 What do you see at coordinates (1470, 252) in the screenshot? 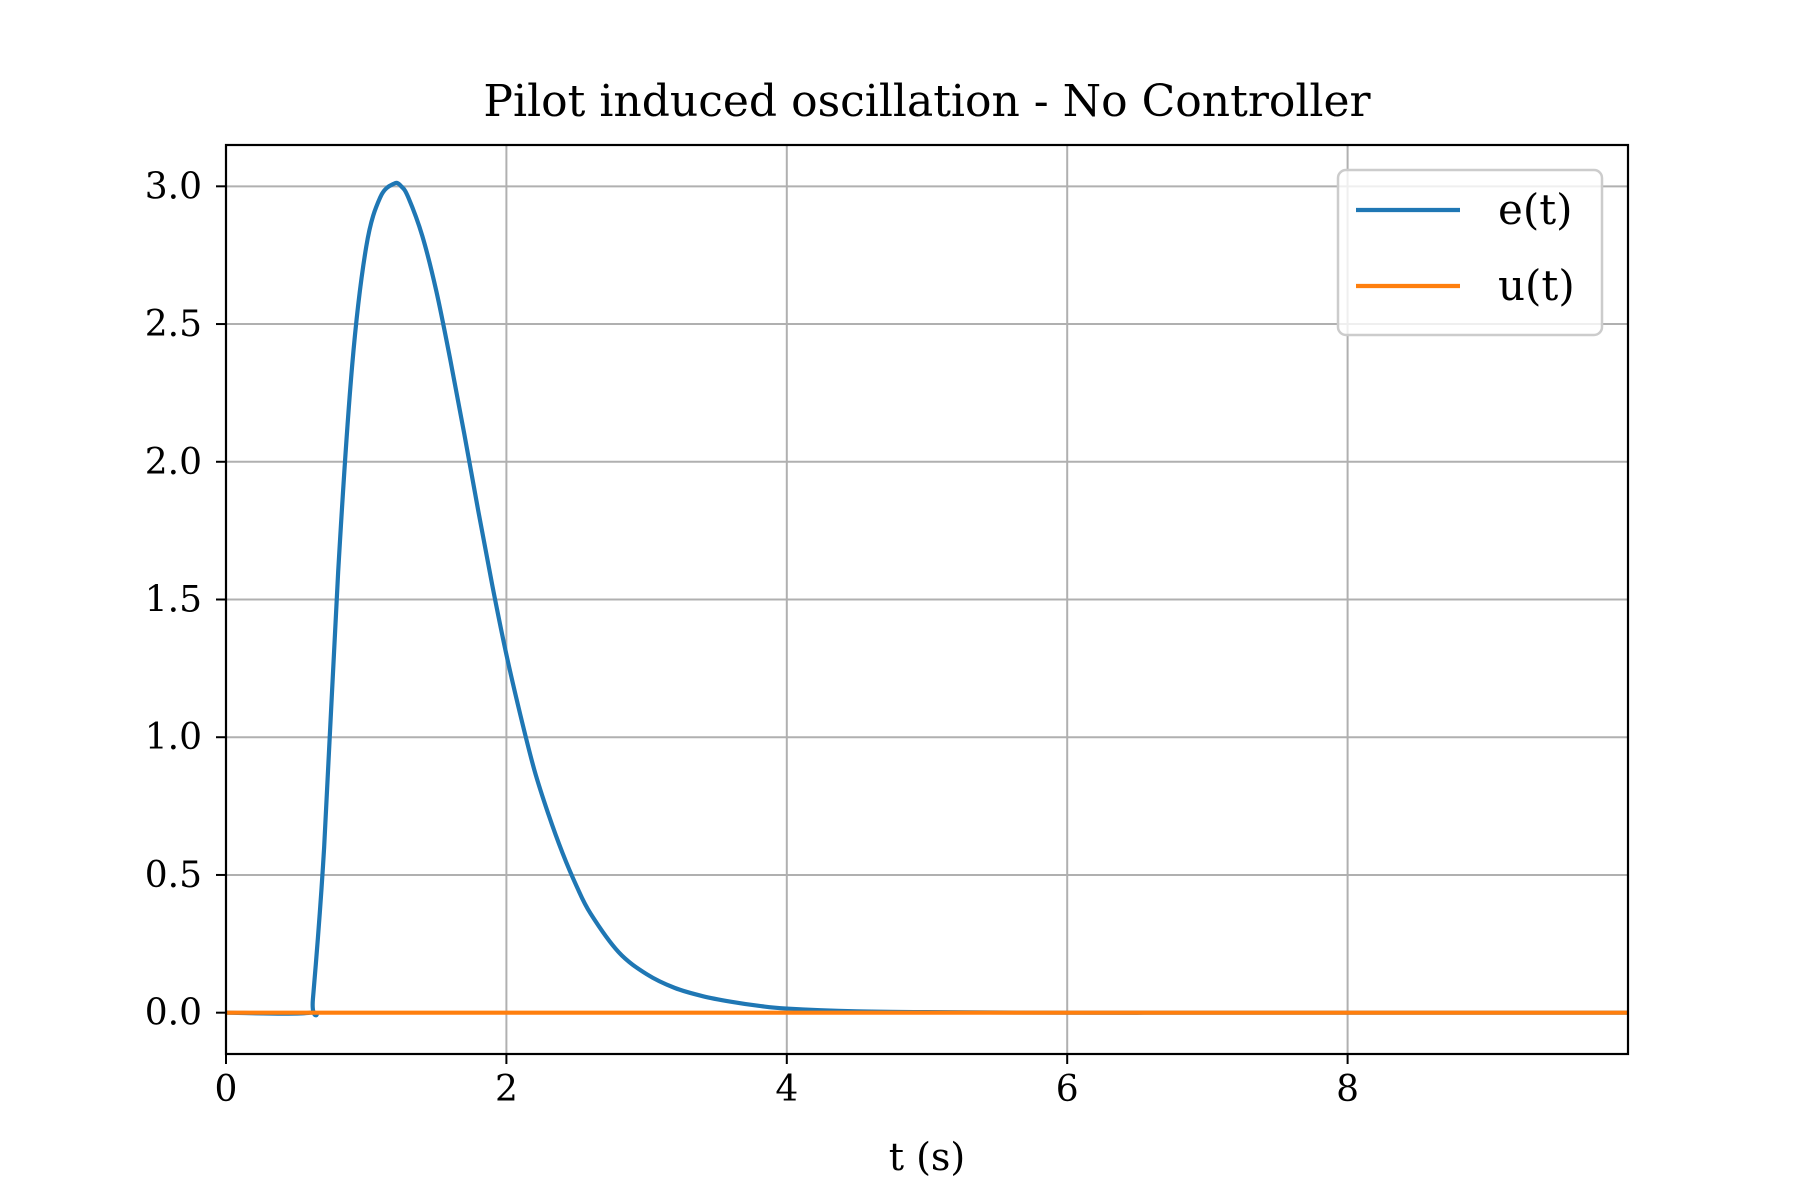
I see `legend: e(t) u(t)` at bounding box center [1470, 252].